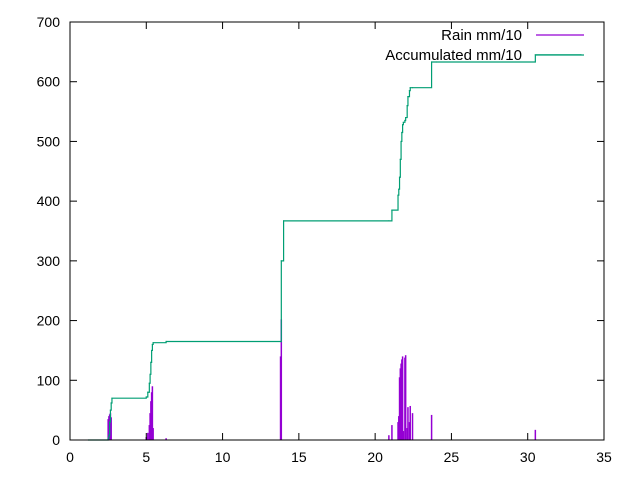  I want to click on y-tick-label: 600, so click(49, 82).